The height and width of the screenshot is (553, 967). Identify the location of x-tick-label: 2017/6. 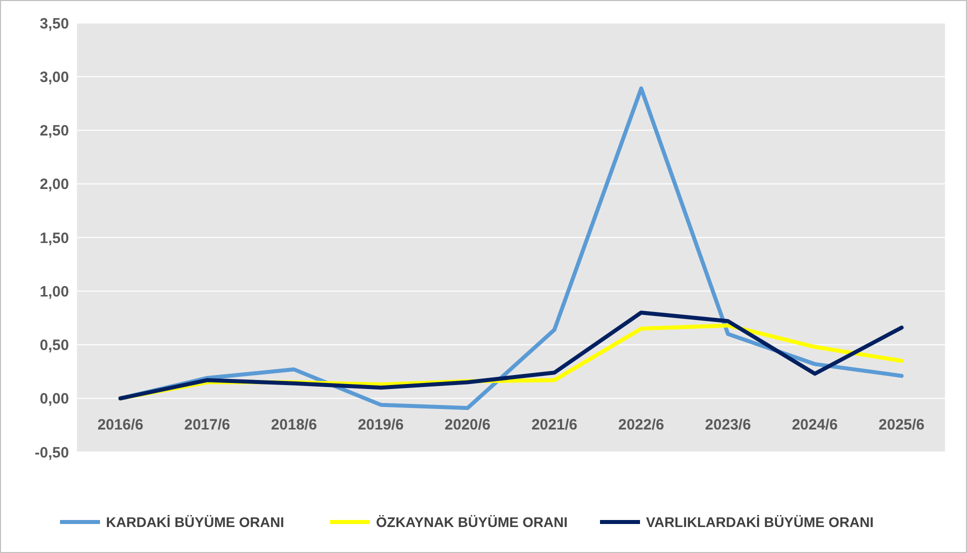
(207, 425).